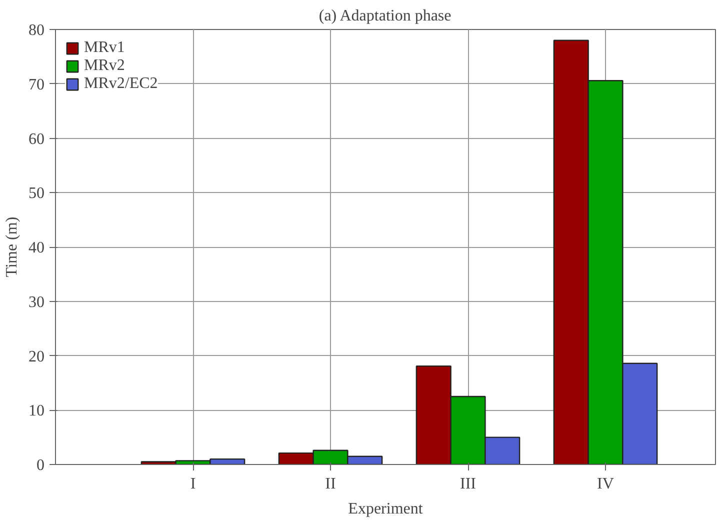  What do you see at coordinates (468, 484) in the screenshot?
I see `x-tick-label: III` at bounding box center [468, 484].